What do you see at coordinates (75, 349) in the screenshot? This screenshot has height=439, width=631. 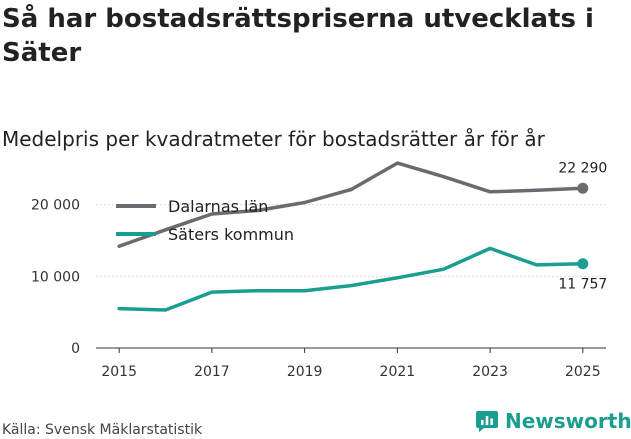 I see `y-tick-label-0: 0` at bounding box center [75, 349].